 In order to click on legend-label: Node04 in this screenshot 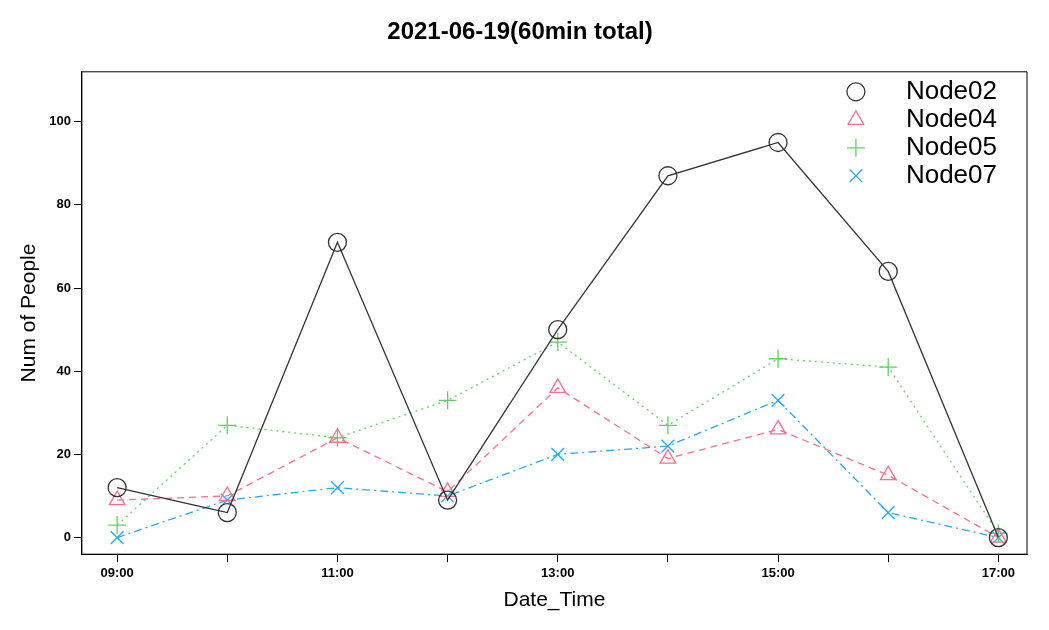, I will do `click(951, 117)`.